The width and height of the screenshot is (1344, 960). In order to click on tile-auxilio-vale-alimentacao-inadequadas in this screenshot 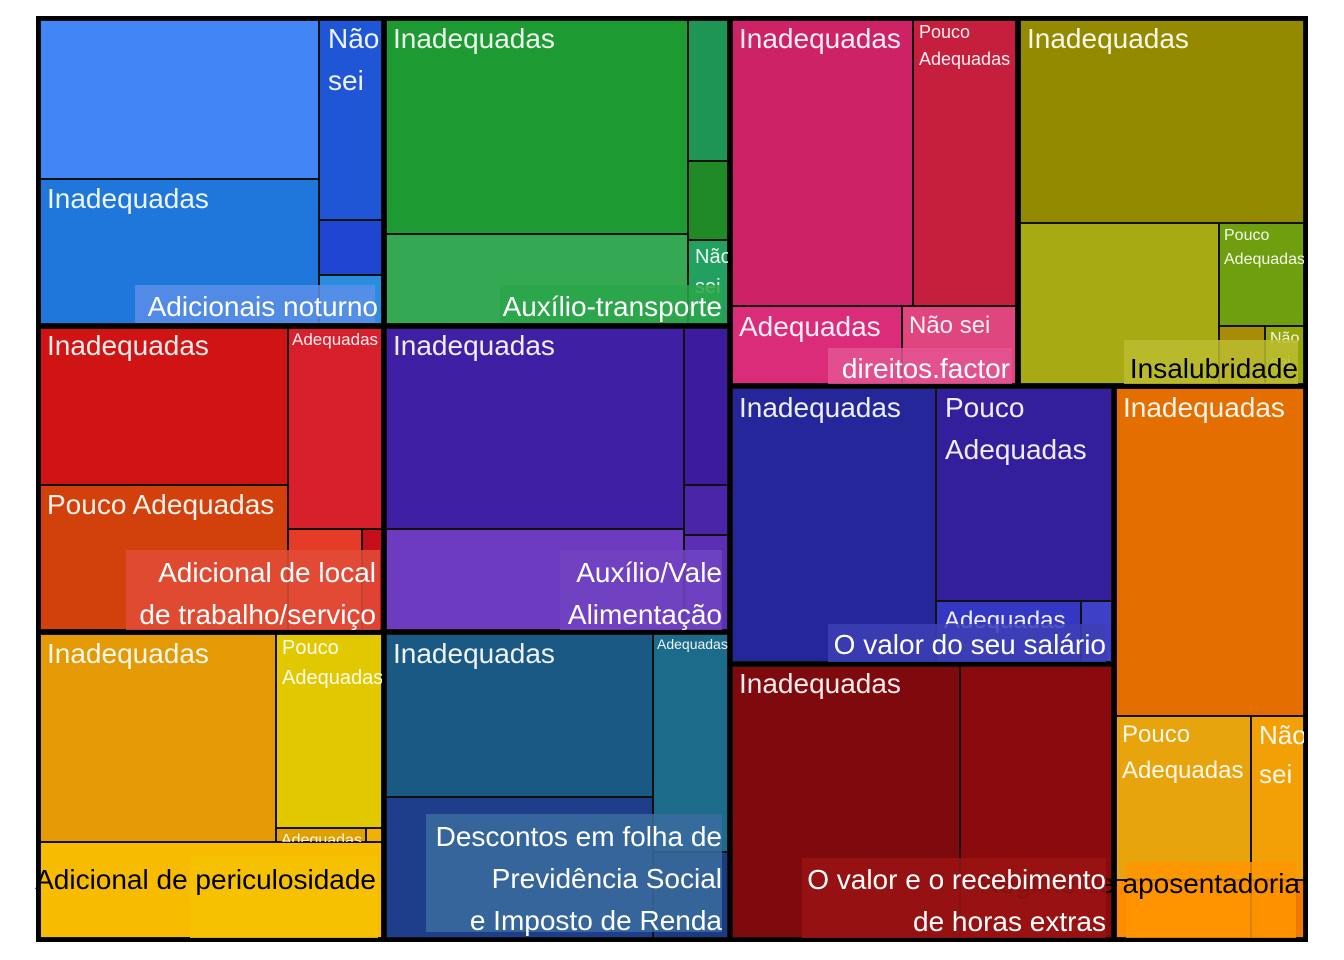, I will do `click(535, 428)`.